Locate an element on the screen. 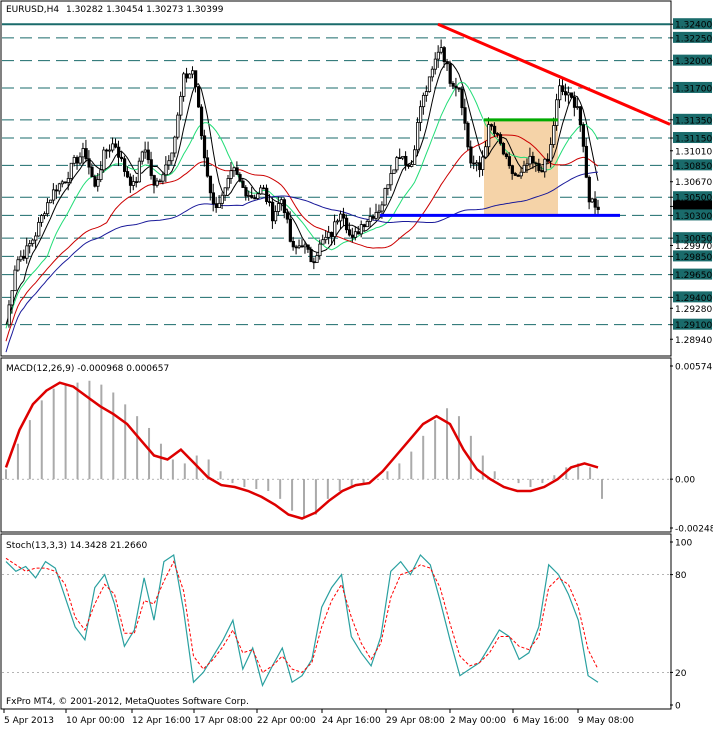 This screenshot has width=713, height=729. price-tick-label: 1.32250 is located at coordinates (693, 39).